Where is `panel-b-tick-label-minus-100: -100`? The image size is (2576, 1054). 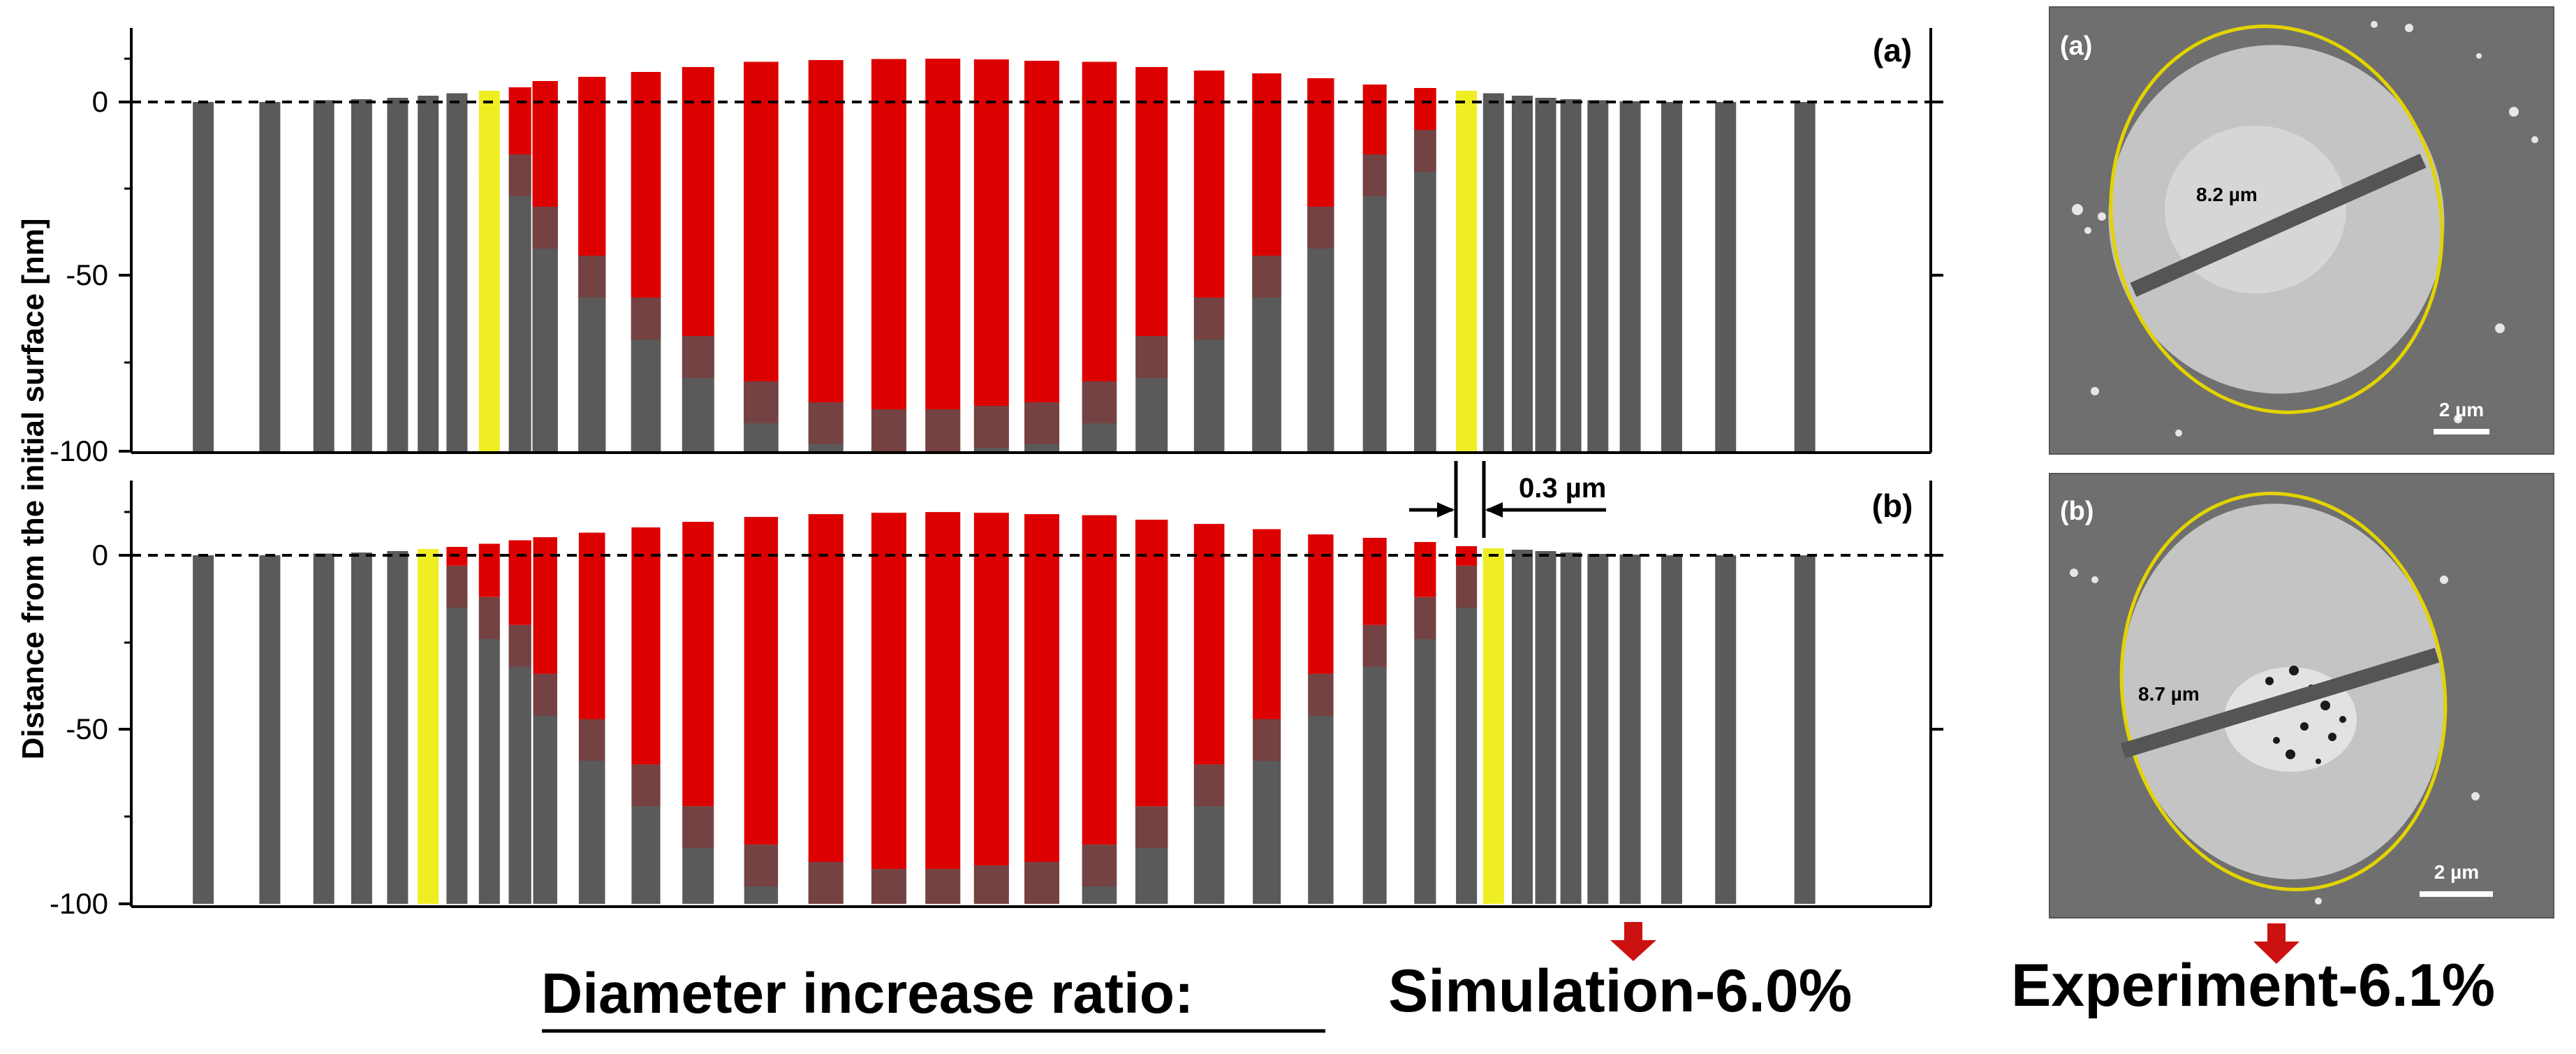
panel-b-tick-label-minus-100: -100 is located at coordinates (79, 903).